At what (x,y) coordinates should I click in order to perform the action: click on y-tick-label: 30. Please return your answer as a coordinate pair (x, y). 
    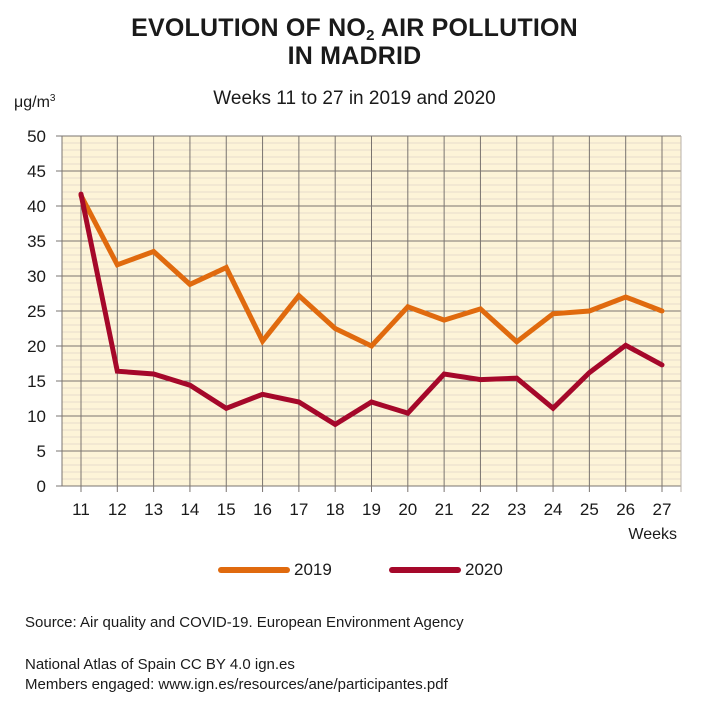
    Looking at the image, I should click on (36, 276).